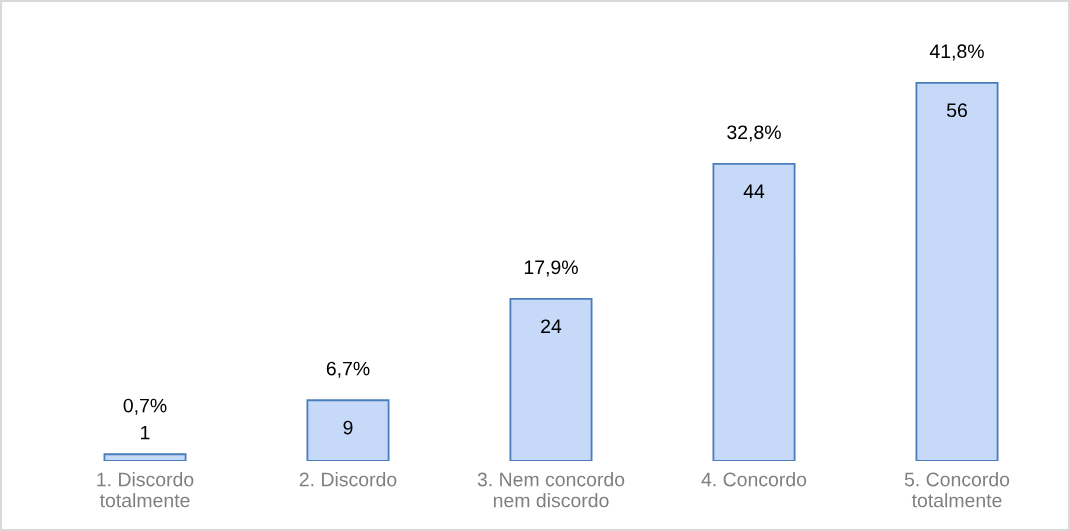 The width and height of the screenshot is (1070, 531). I want to click on annotation: 6,7%, so click(348, 369).